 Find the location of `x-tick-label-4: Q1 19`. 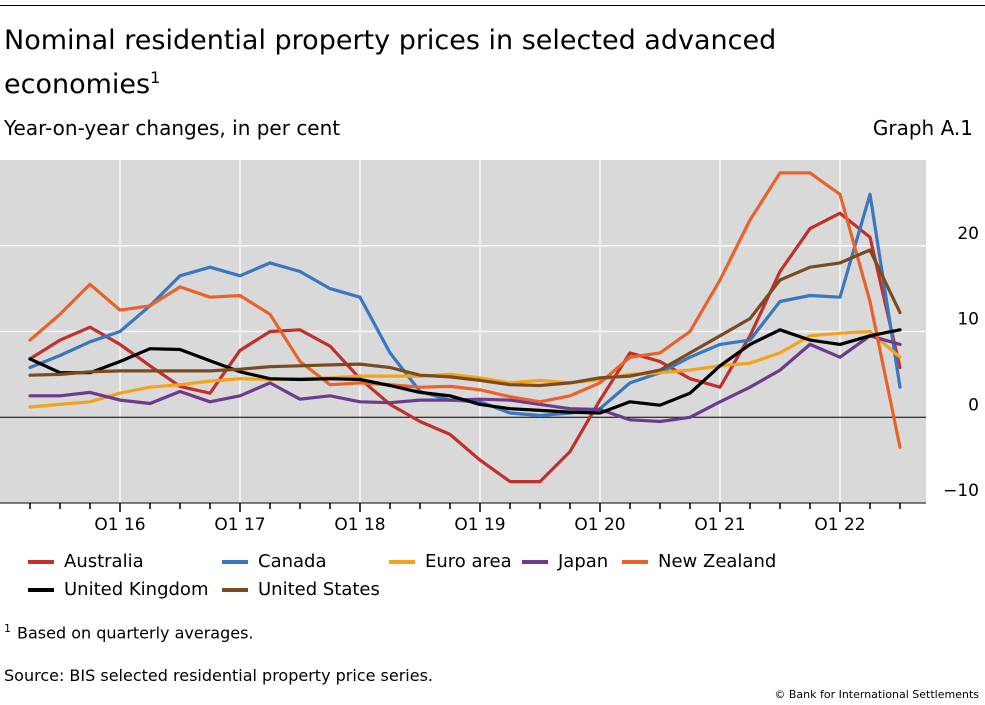

x-tick-label-4: Q1 19 is located at coordinates (479, 522).